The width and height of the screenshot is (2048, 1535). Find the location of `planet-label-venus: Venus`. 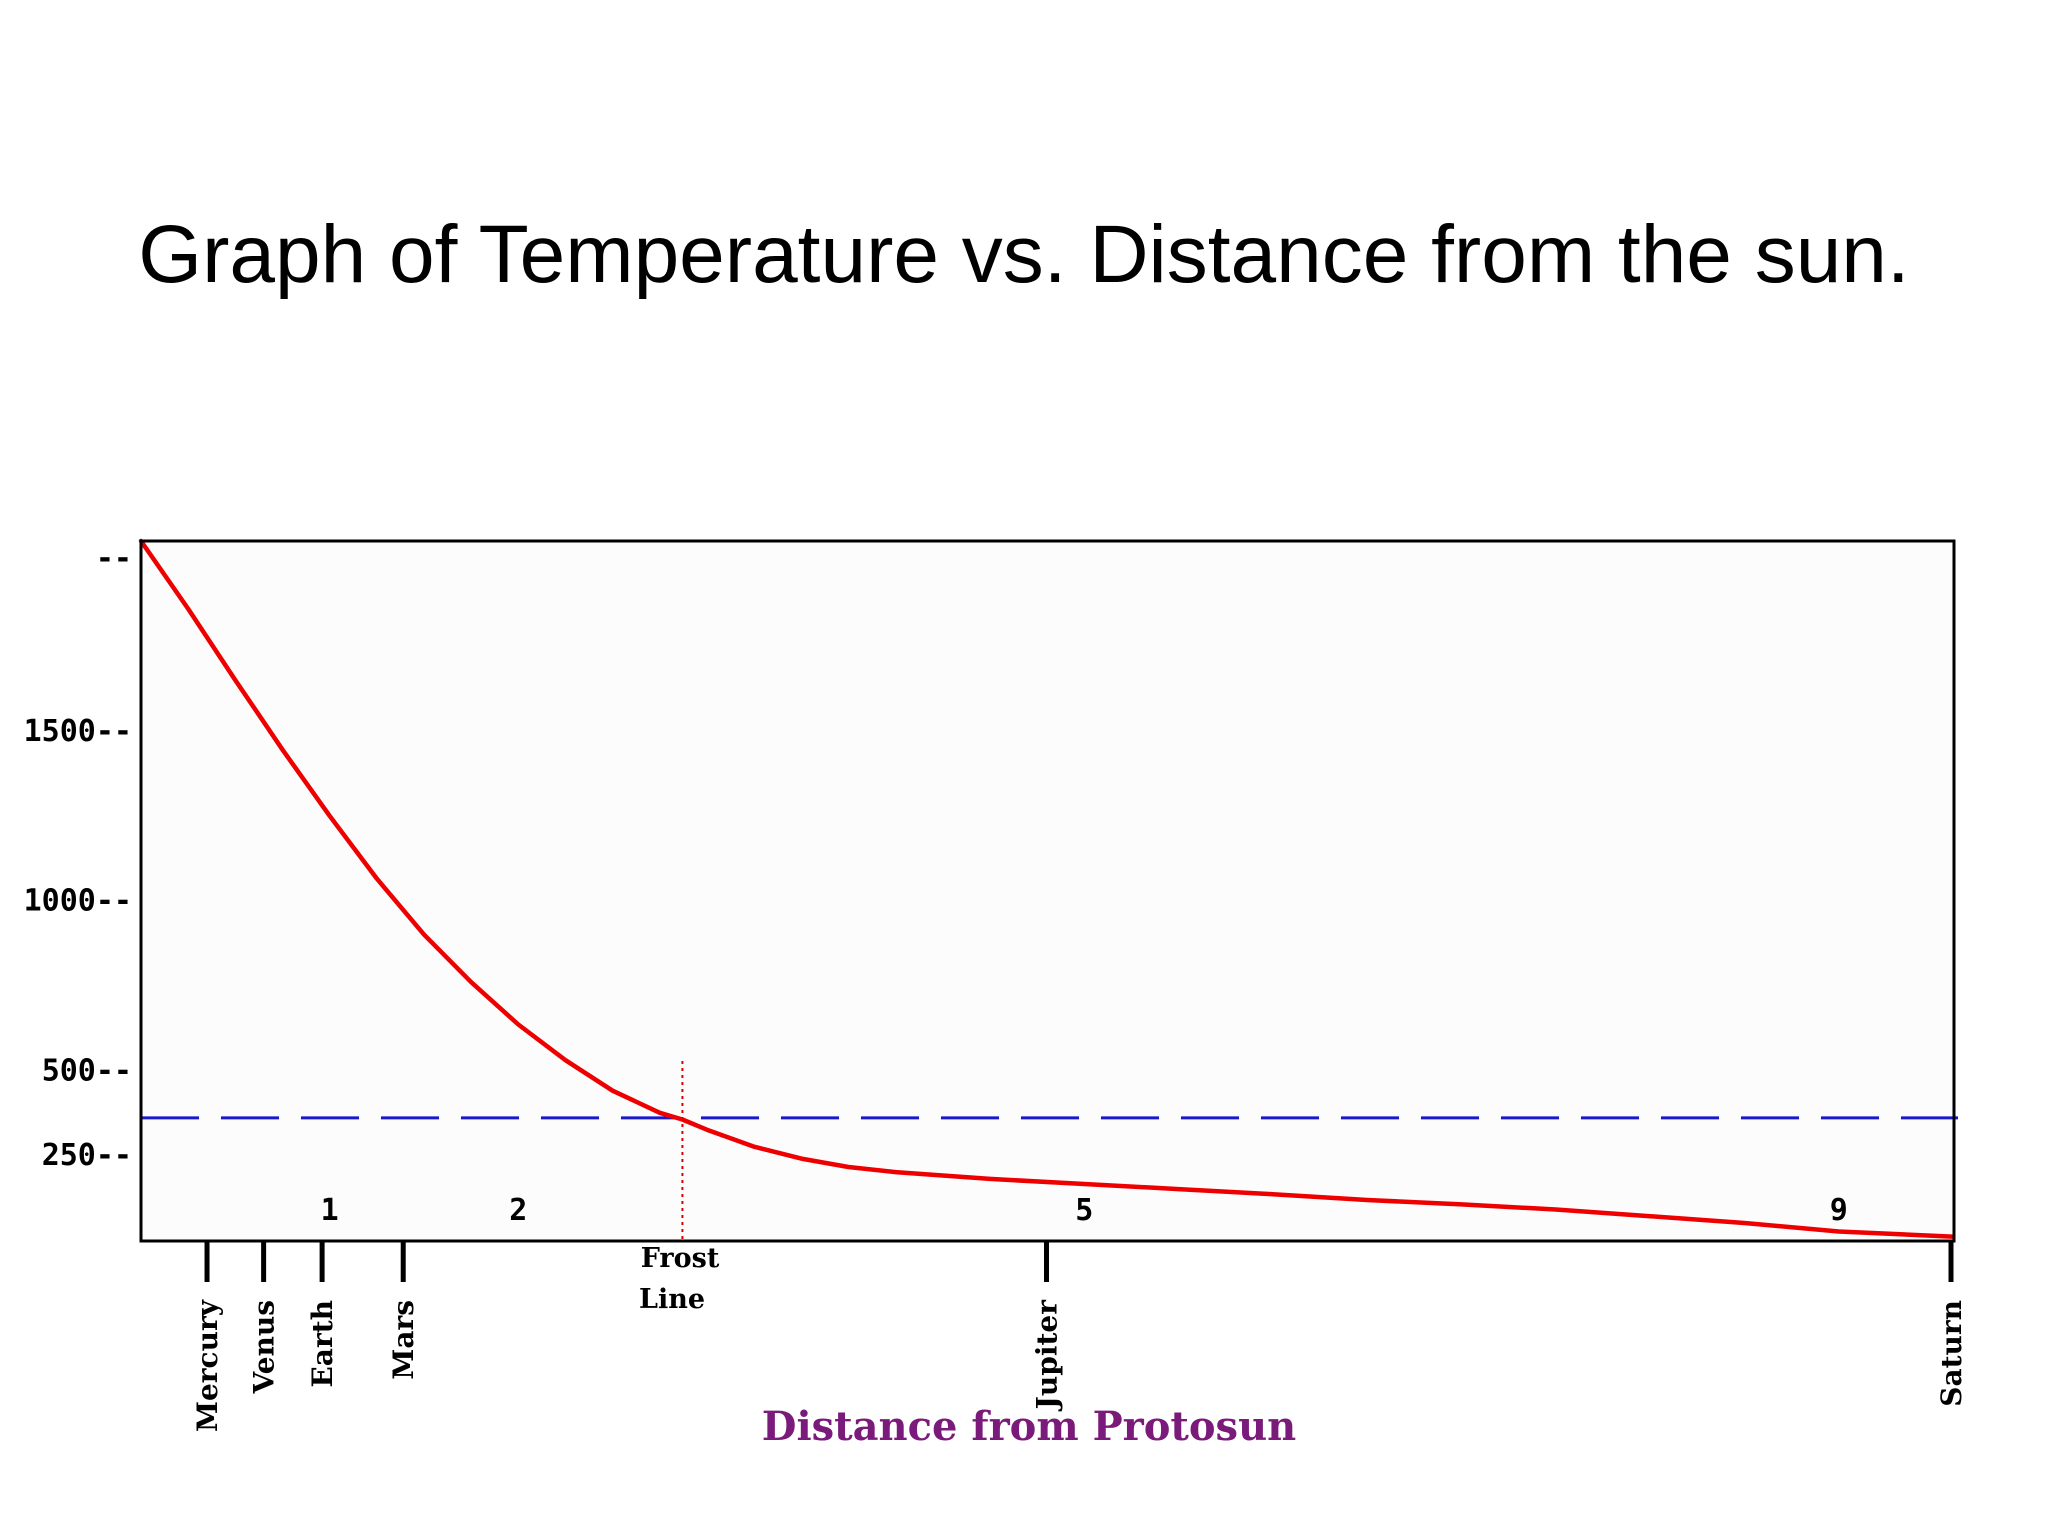

planet-label-venus: Venus is located at coordinates (264, 1347).